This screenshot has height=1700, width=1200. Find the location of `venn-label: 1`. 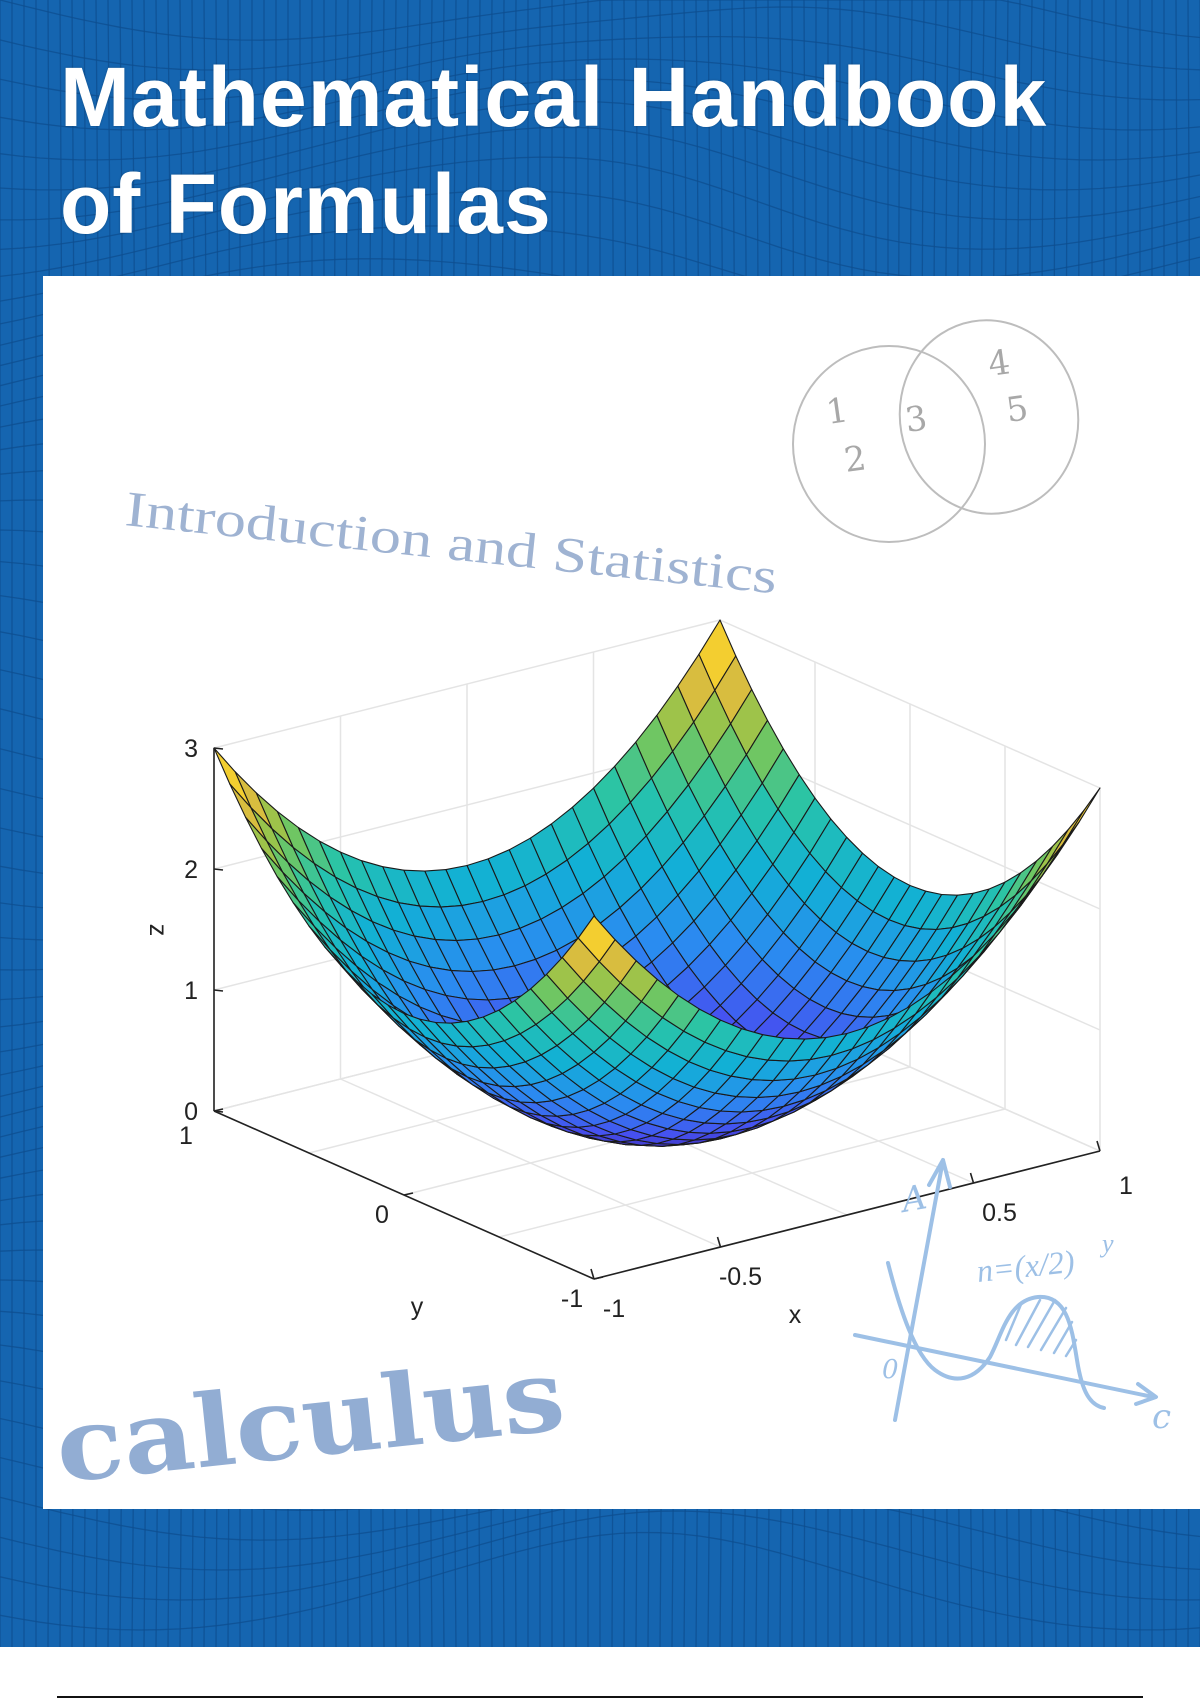

venn-label: 1 is located at coordinates (837, 411).